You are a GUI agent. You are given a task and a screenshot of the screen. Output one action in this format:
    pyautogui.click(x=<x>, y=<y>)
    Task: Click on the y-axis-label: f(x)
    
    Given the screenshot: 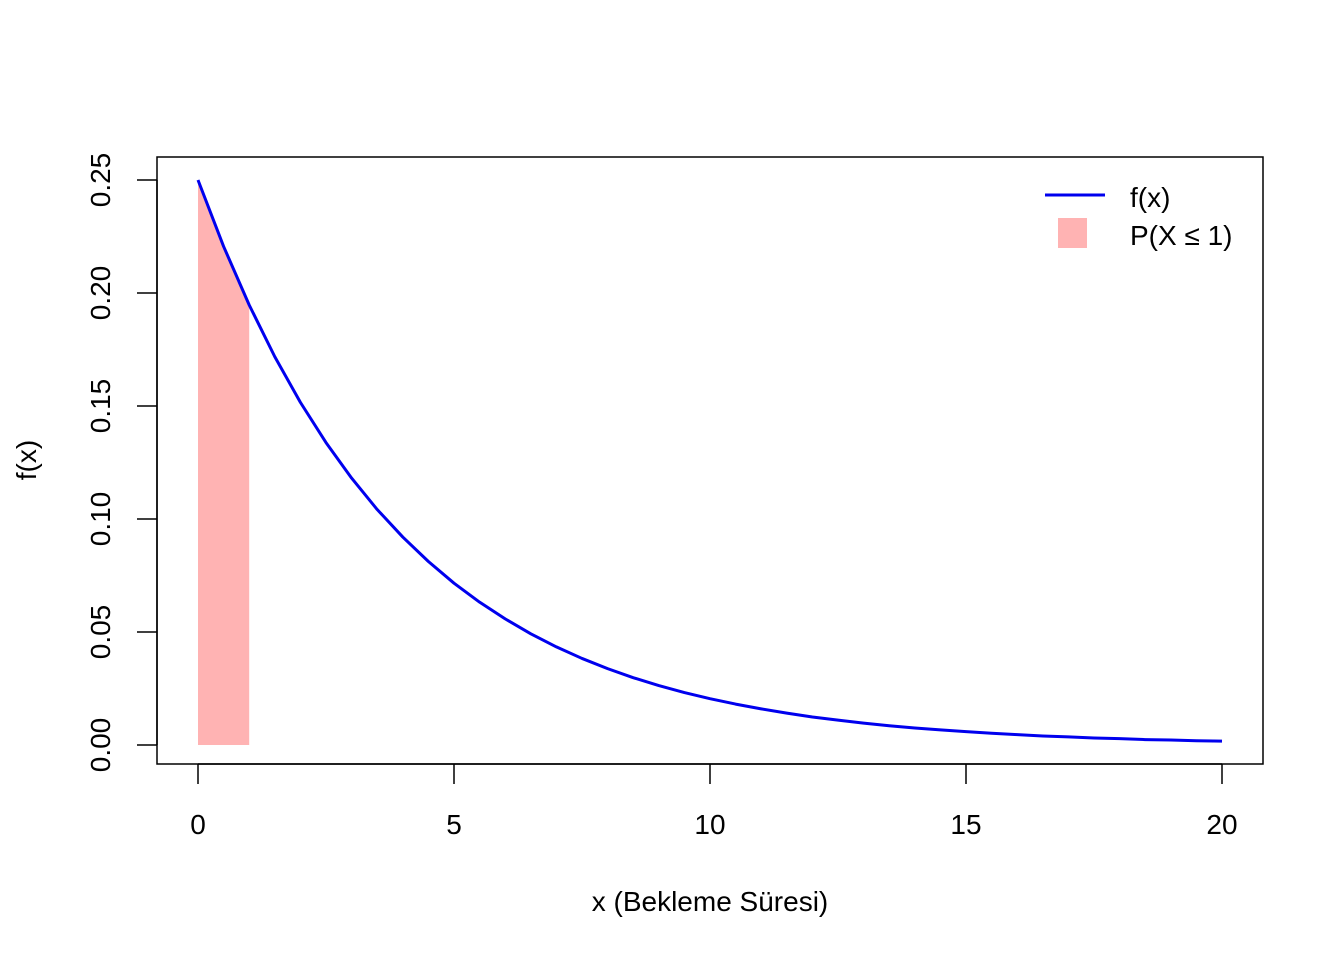 What is the action you would take?
    pyautogui.click(x=26, y=460)
    